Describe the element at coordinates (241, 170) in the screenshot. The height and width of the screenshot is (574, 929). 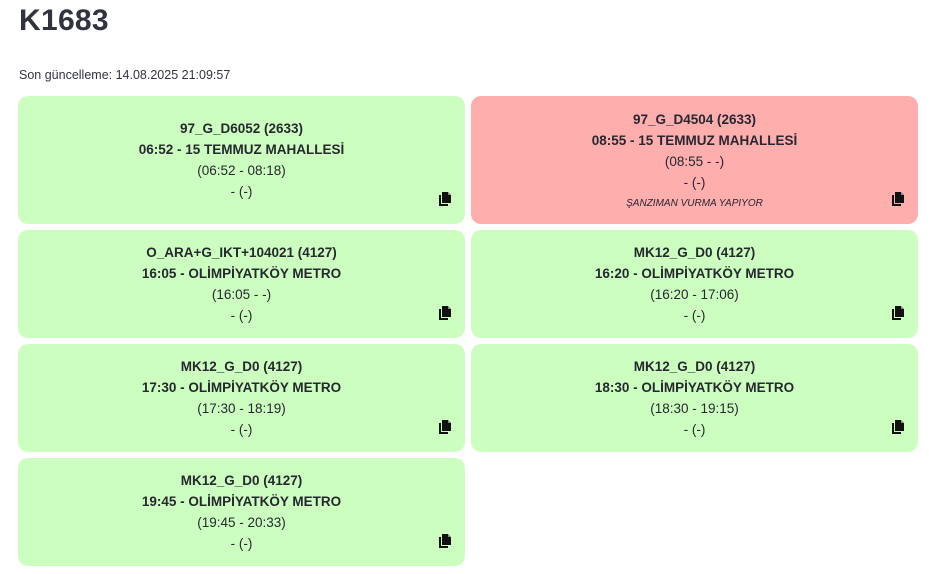
I see `trip-times: (06:52 - 08:18)` at that location.